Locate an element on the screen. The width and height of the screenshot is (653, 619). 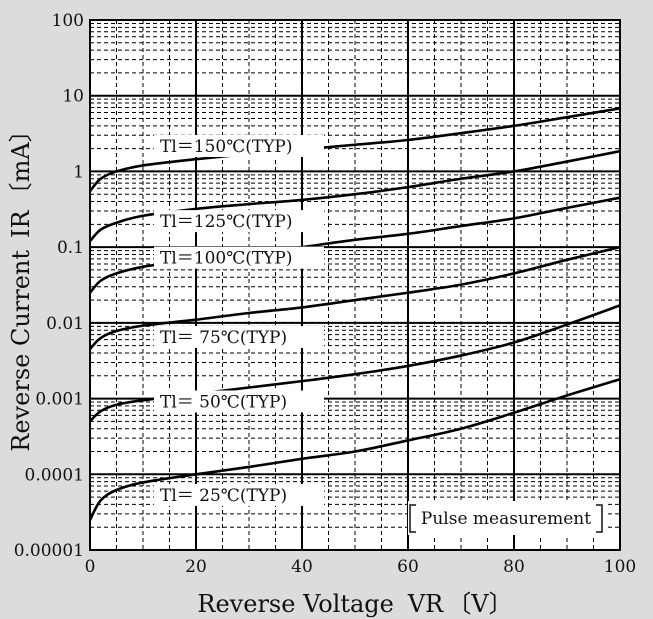
y-tick-label: 0.1 is located at coordinates (70, 248).